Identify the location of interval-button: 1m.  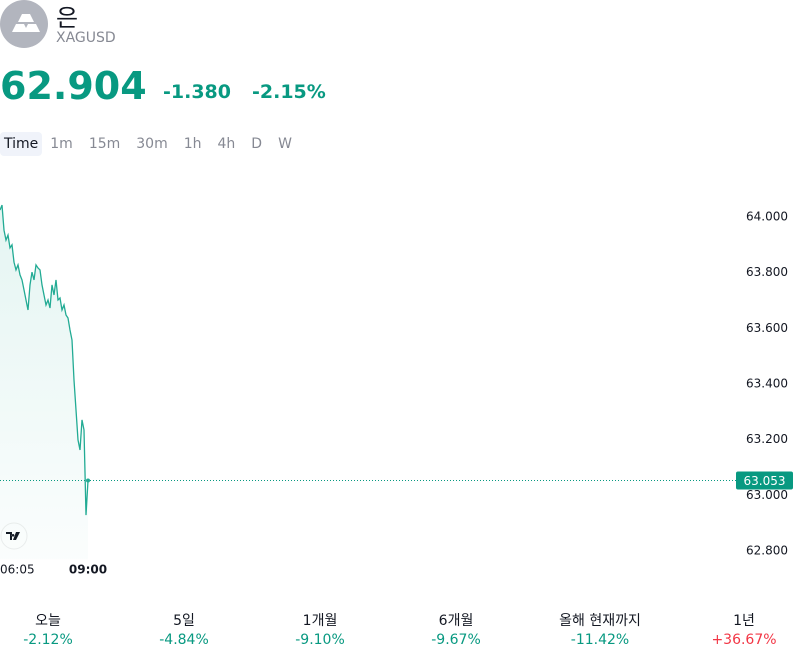
(61, 144).